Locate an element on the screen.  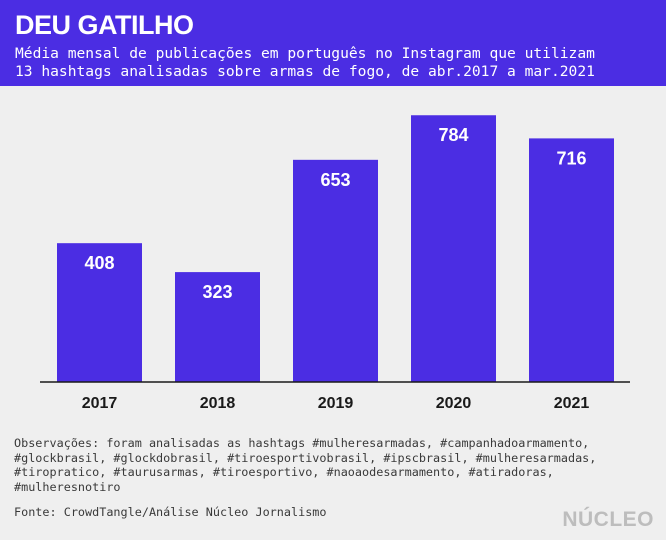
bar-2019 is located at coordinates (335, 270).